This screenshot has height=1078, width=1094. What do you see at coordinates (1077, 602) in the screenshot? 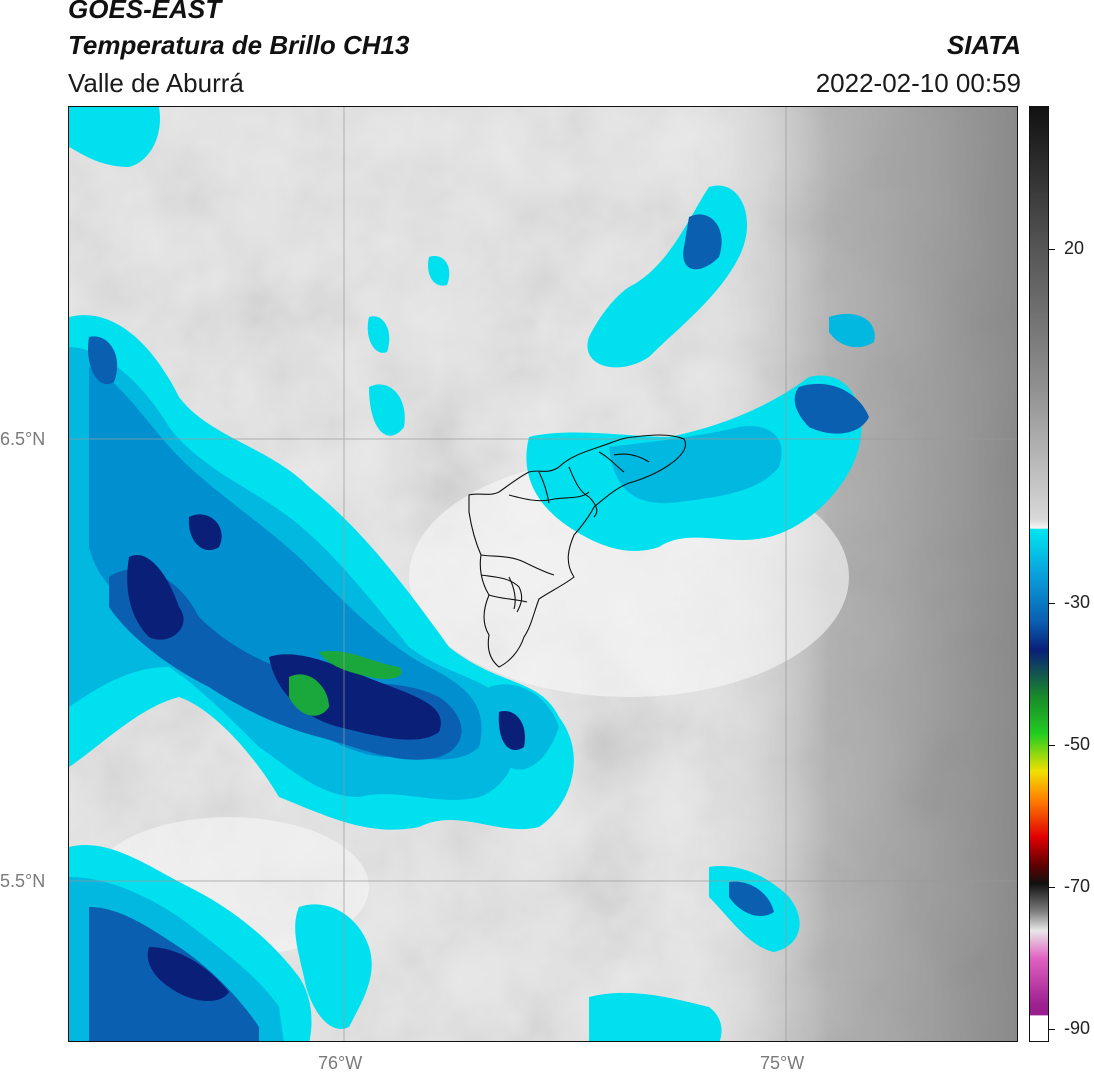
I see `colorbar-label-minus30: -30` at bounding box center [1077, 602].